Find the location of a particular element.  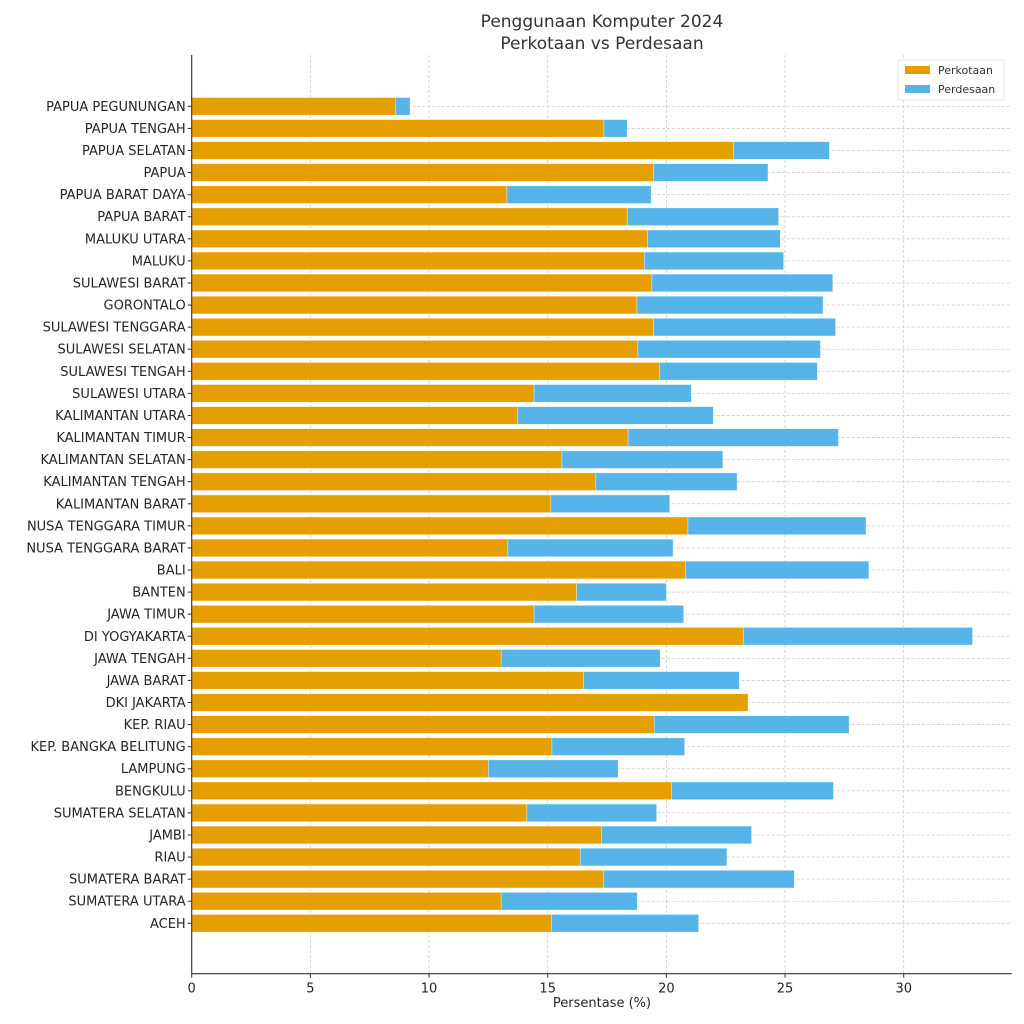

y-tick-label: KALIMANTAN UTARA is located at coordinates (120, 416).